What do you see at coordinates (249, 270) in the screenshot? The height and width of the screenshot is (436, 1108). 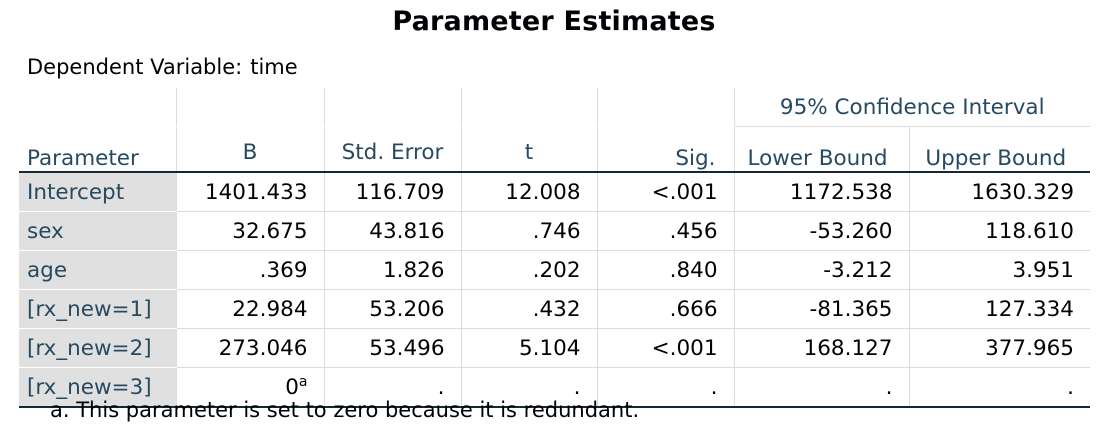 I see `cell-b: .369` at bounding box center [249, 270].